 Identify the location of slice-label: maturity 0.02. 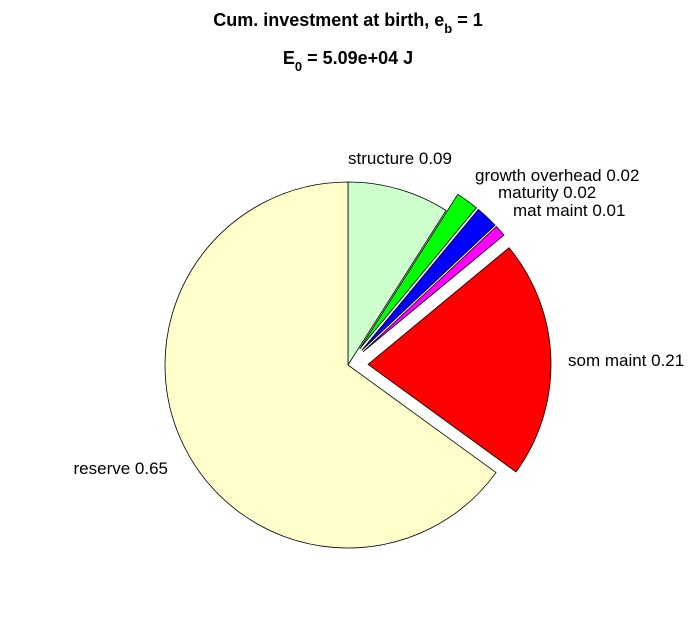
(547, 192).